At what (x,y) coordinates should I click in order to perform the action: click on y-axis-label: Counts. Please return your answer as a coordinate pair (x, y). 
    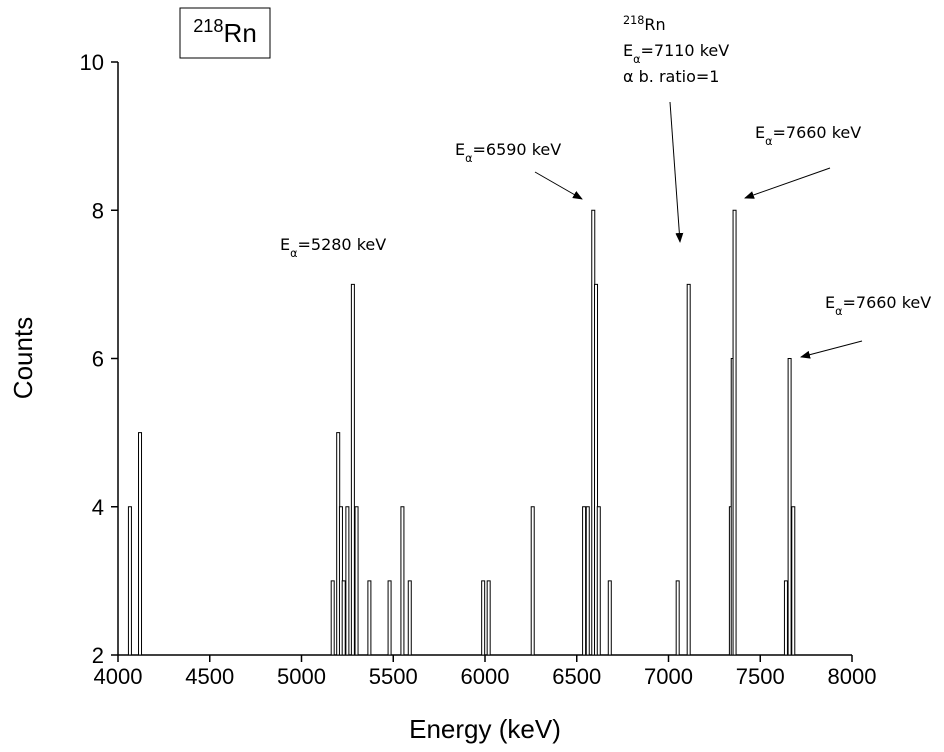
    Looking at the image, I should click on (23, 358).